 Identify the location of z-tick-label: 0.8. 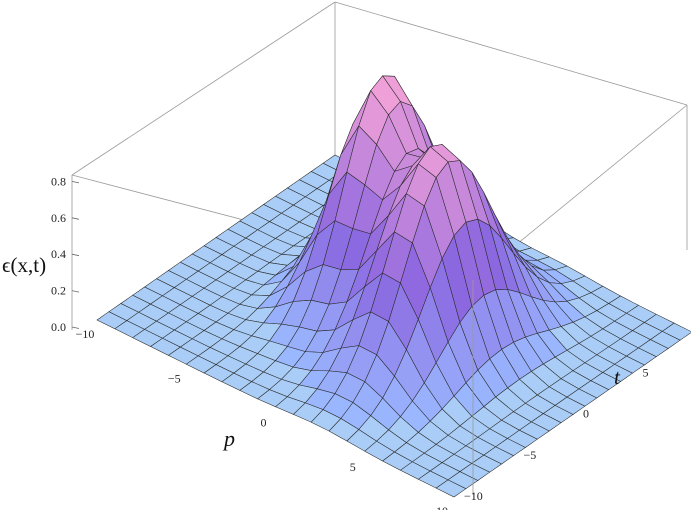
(58, 181).